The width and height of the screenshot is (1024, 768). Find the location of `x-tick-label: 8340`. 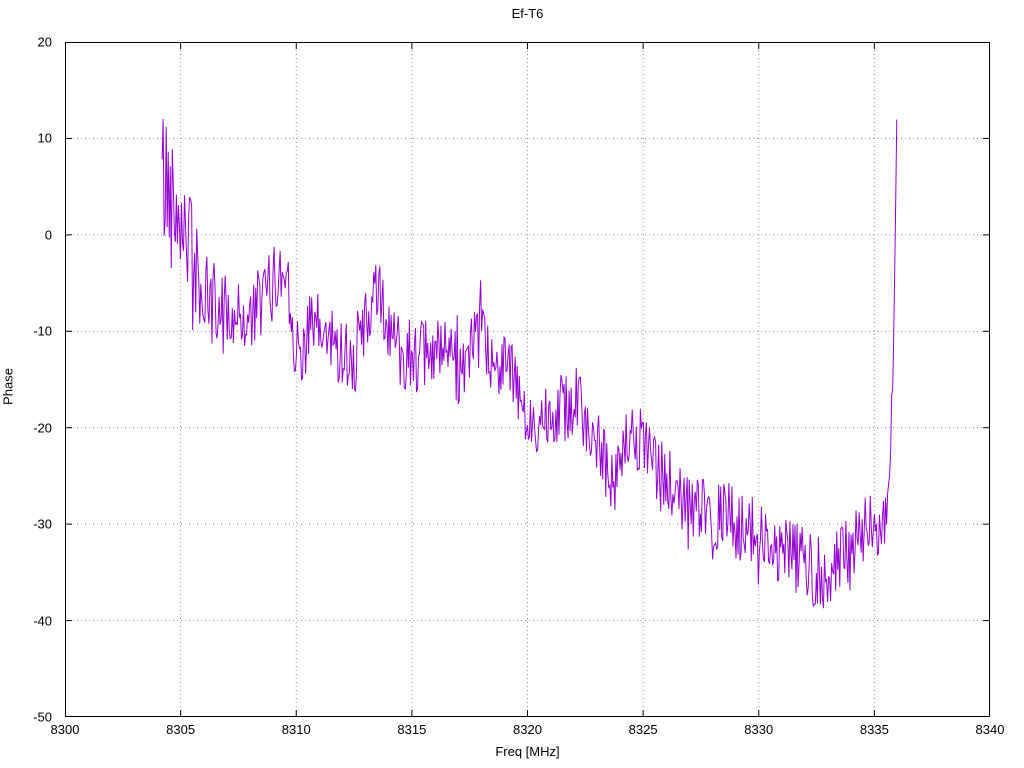

x-tick-label: 8340 is located at coordinates (990, 729).